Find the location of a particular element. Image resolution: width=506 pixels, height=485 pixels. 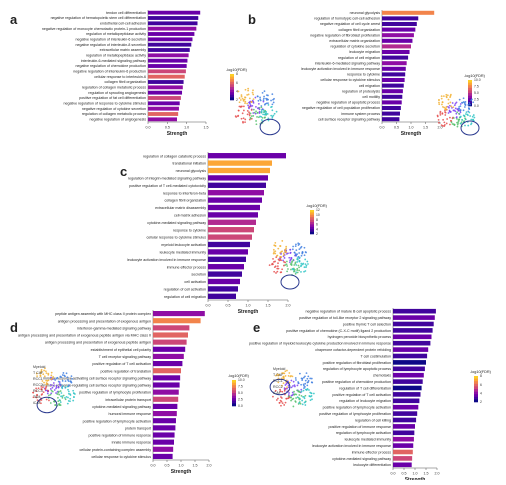

category-label: cellular response to cytokine stimulus is located at coordinates (176, 238).